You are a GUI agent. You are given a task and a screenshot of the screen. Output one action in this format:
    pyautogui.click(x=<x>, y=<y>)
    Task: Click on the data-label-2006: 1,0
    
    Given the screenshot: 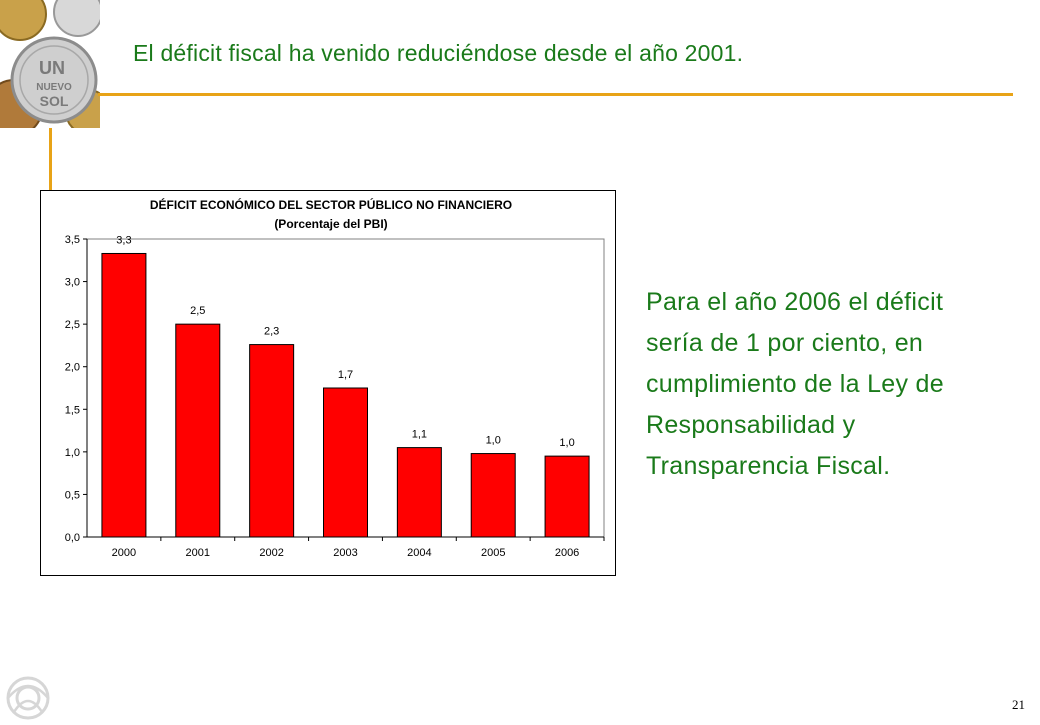 What is the action you would take?
    pyautogui.click(x=566, y=443)
    